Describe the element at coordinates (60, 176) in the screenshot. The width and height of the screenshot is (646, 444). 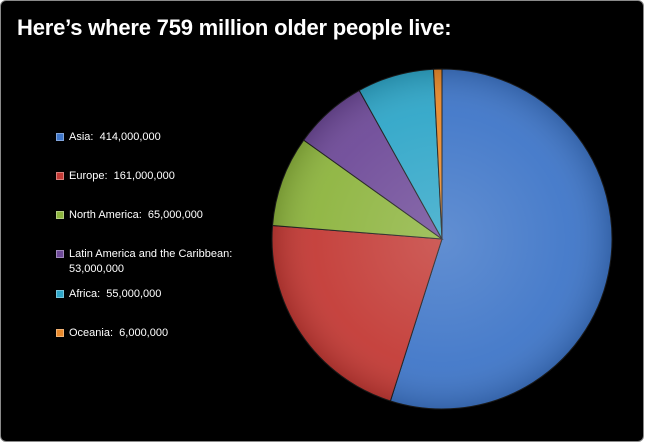
I see `legend-swatch-europe` at that location.